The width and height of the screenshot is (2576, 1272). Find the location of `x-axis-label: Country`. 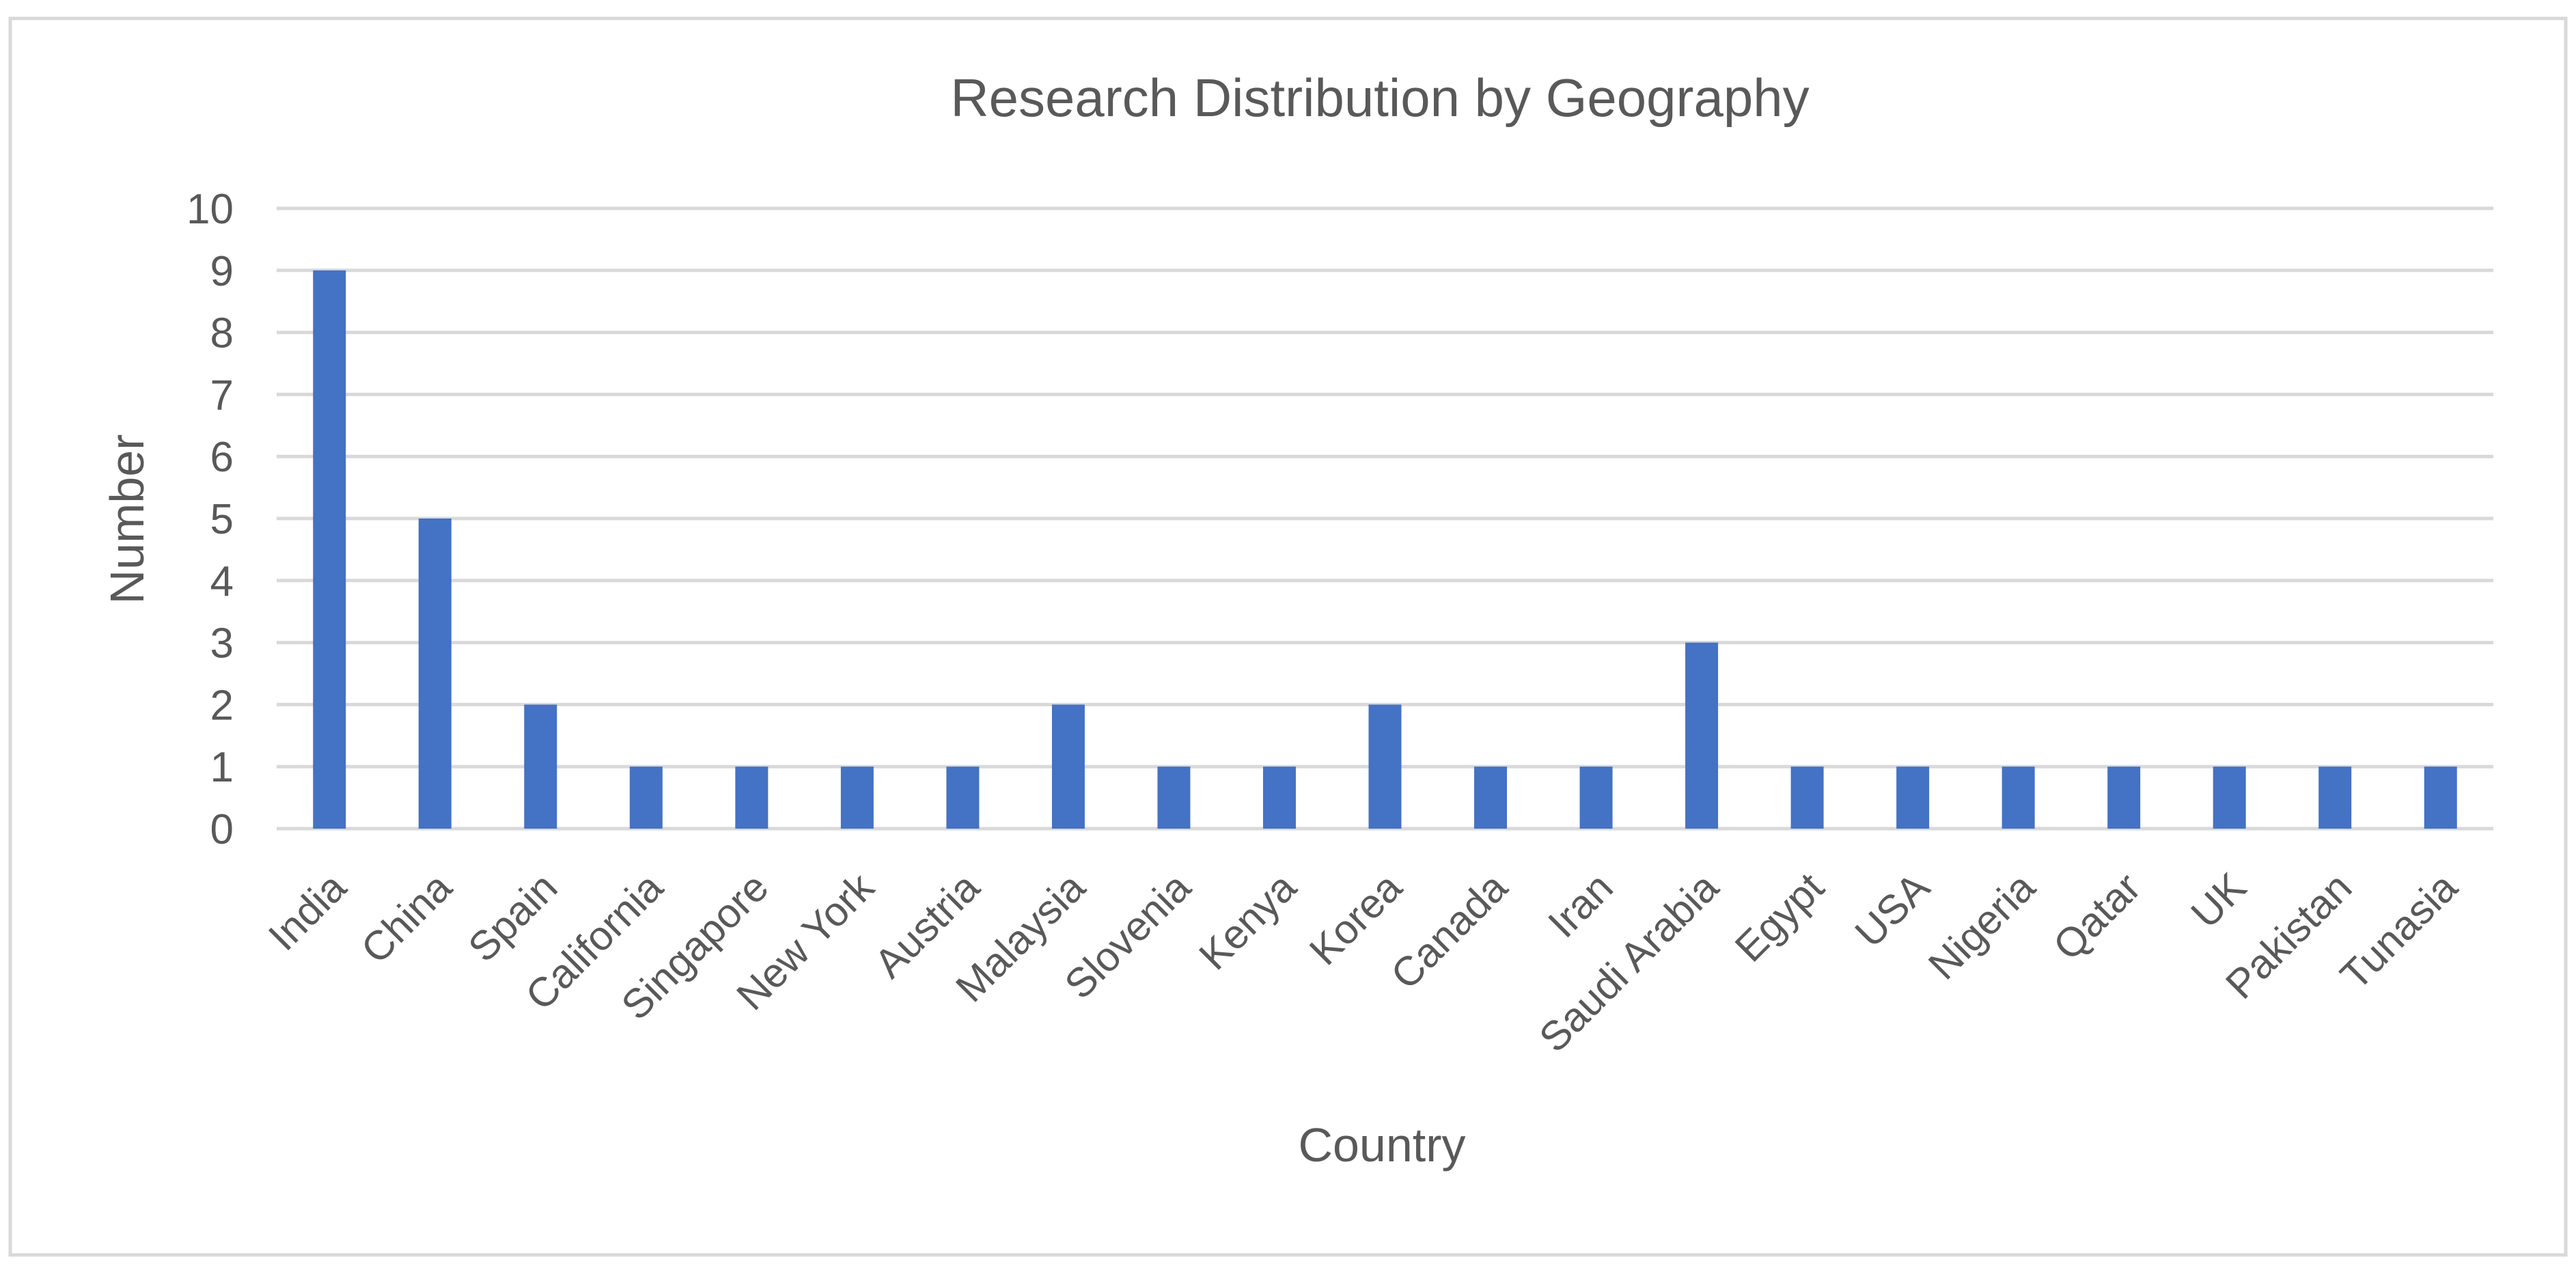

x-axis-label: Country is located at coordinates (1382, 1145).